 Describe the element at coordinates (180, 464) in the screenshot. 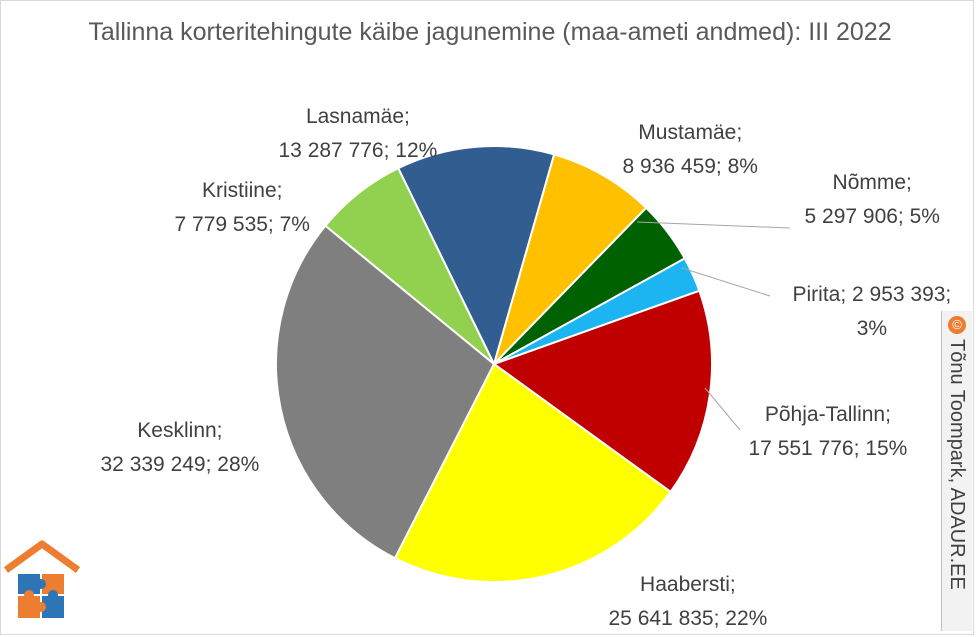

I see `data-label-line: 32 339 249; 28%` at that location.